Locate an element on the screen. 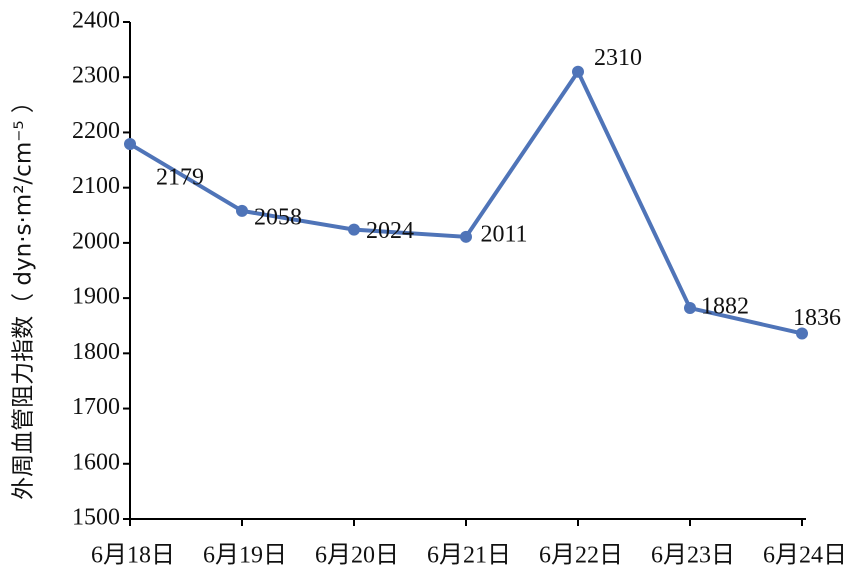 The width and height of the screenshot is (863, 579). y-tick-label: 2000 is located at coordinates (96, 241).